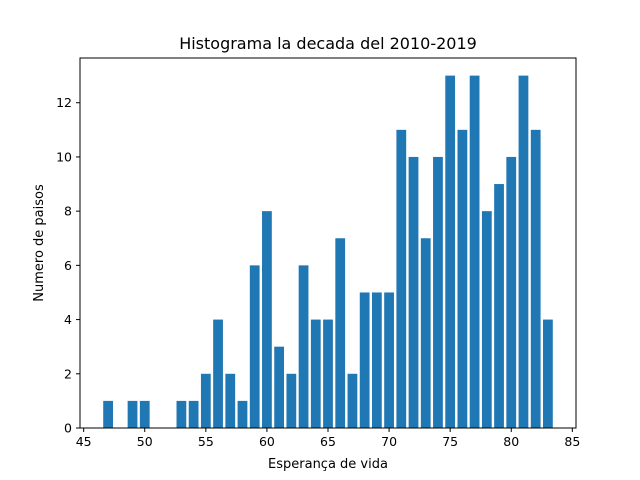  Describe the element at coordinates (68, 319) in the screenshot. I see `y-tick-label-4: 4` at that location.